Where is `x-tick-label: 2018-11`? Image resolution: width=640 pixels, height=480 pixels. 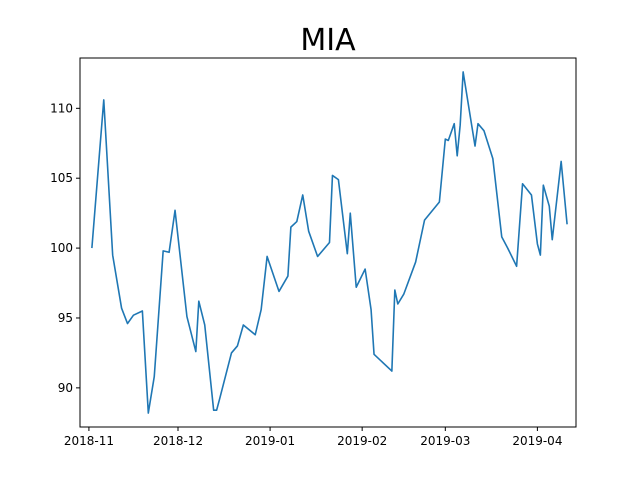
x-tick-label: 2018-11 is located at coordinates (89, 441).